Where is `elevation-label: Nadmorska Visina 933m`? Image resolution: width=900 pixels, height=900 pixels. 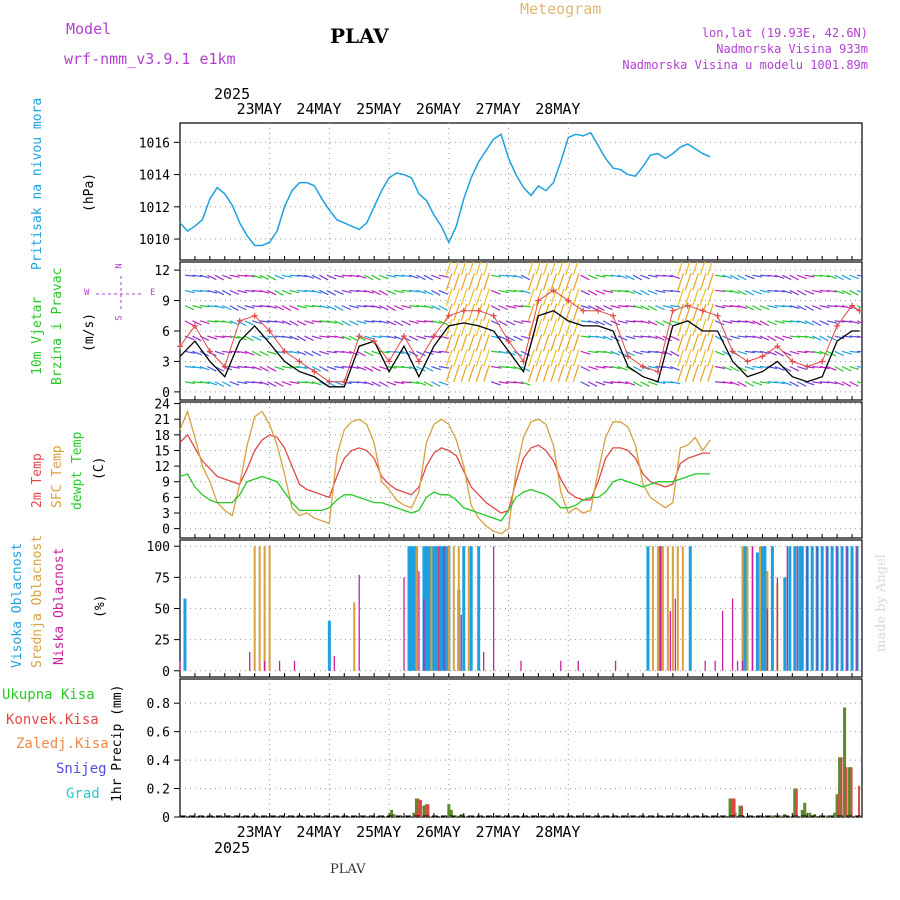
elevation-label: Nadmorska Visina 933m is located at coordinates (792, 49).